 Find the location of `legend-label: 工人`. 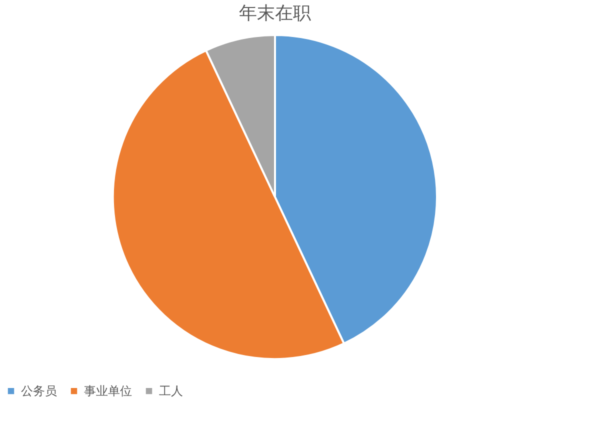

legend-label: 工人 is located at coordinates (171, 391).